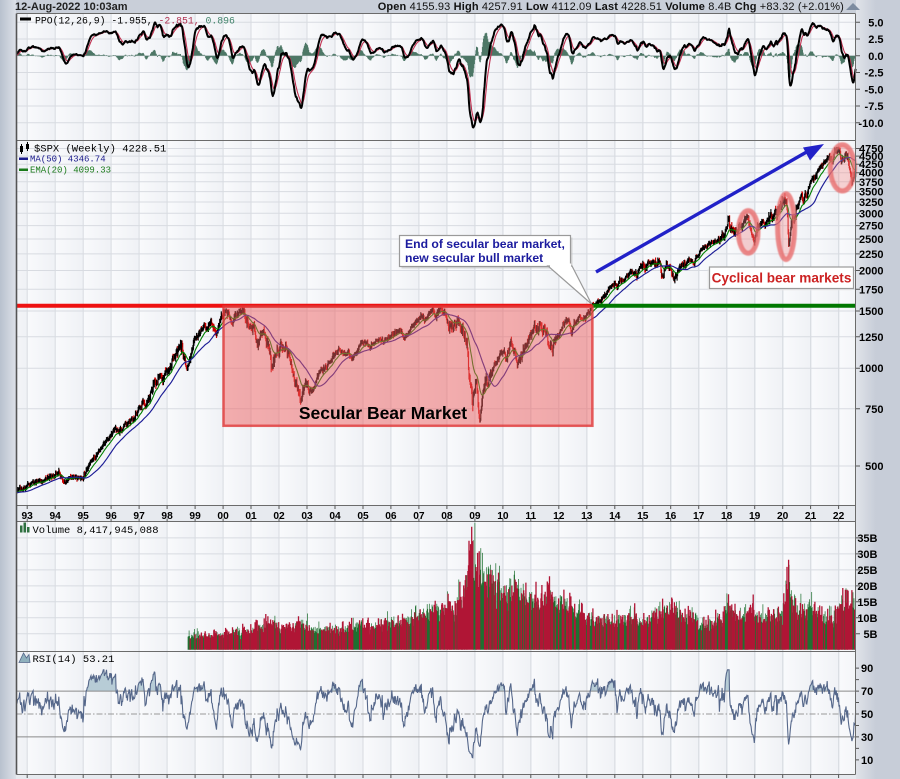 Image resolution: width=900 pixels, height=779 pixels. Describe the element at coordinates (782, 278) in the screenshot. I see `svg-text: Cyclical bear markets` at that location.